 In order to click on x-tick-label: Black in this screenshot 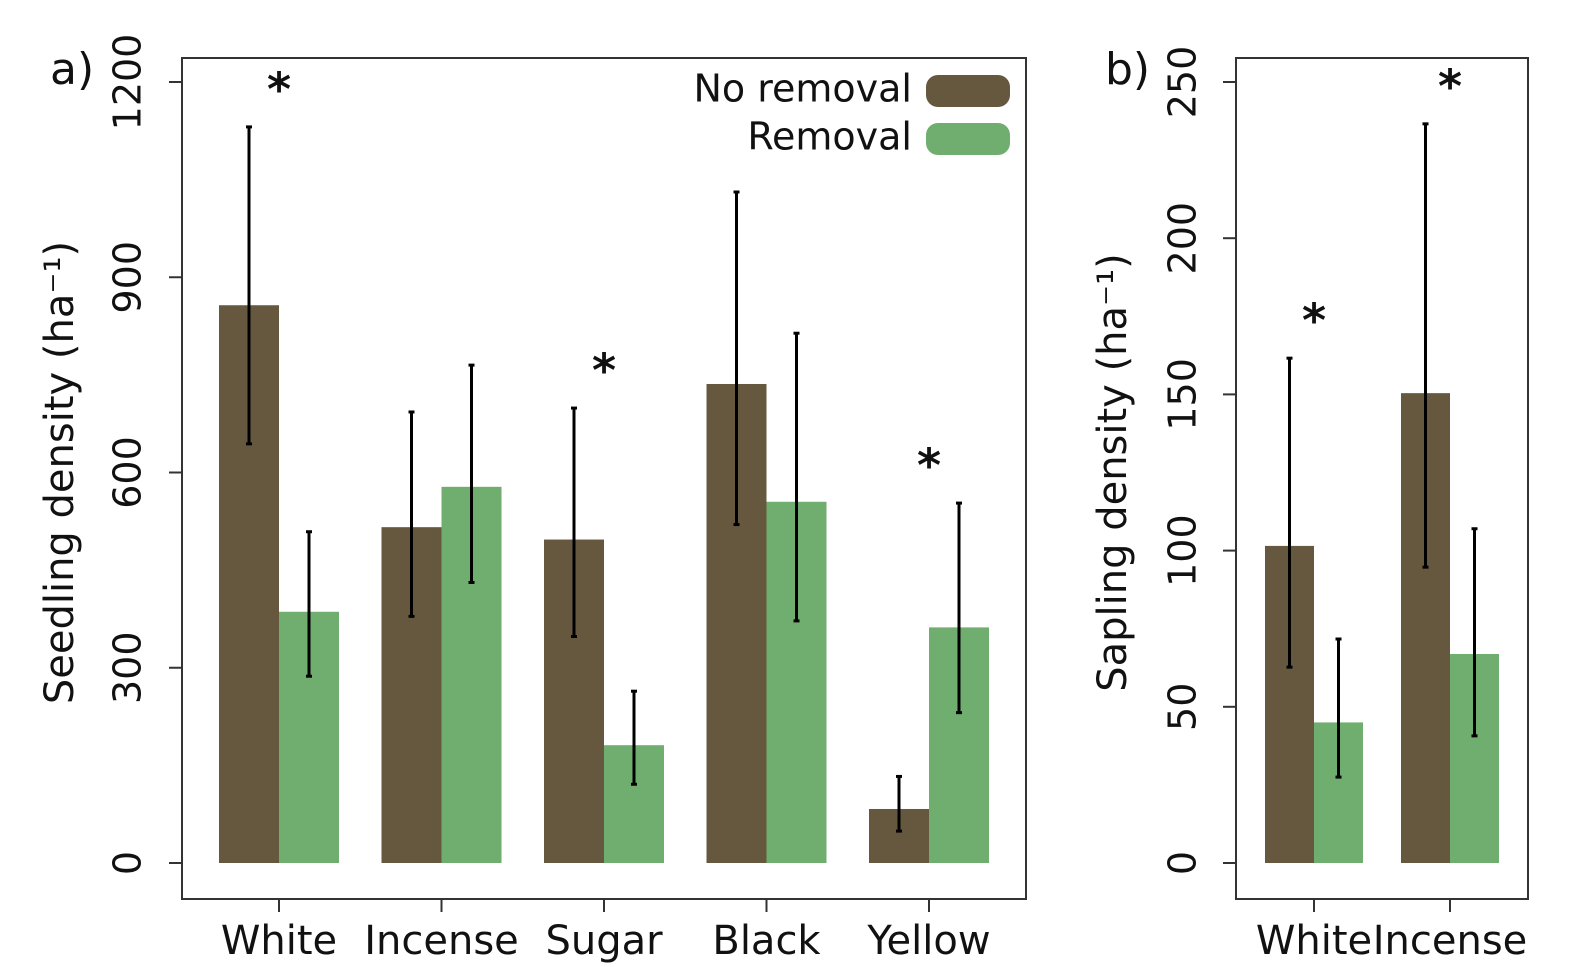, I will do `click(766, 941)`.